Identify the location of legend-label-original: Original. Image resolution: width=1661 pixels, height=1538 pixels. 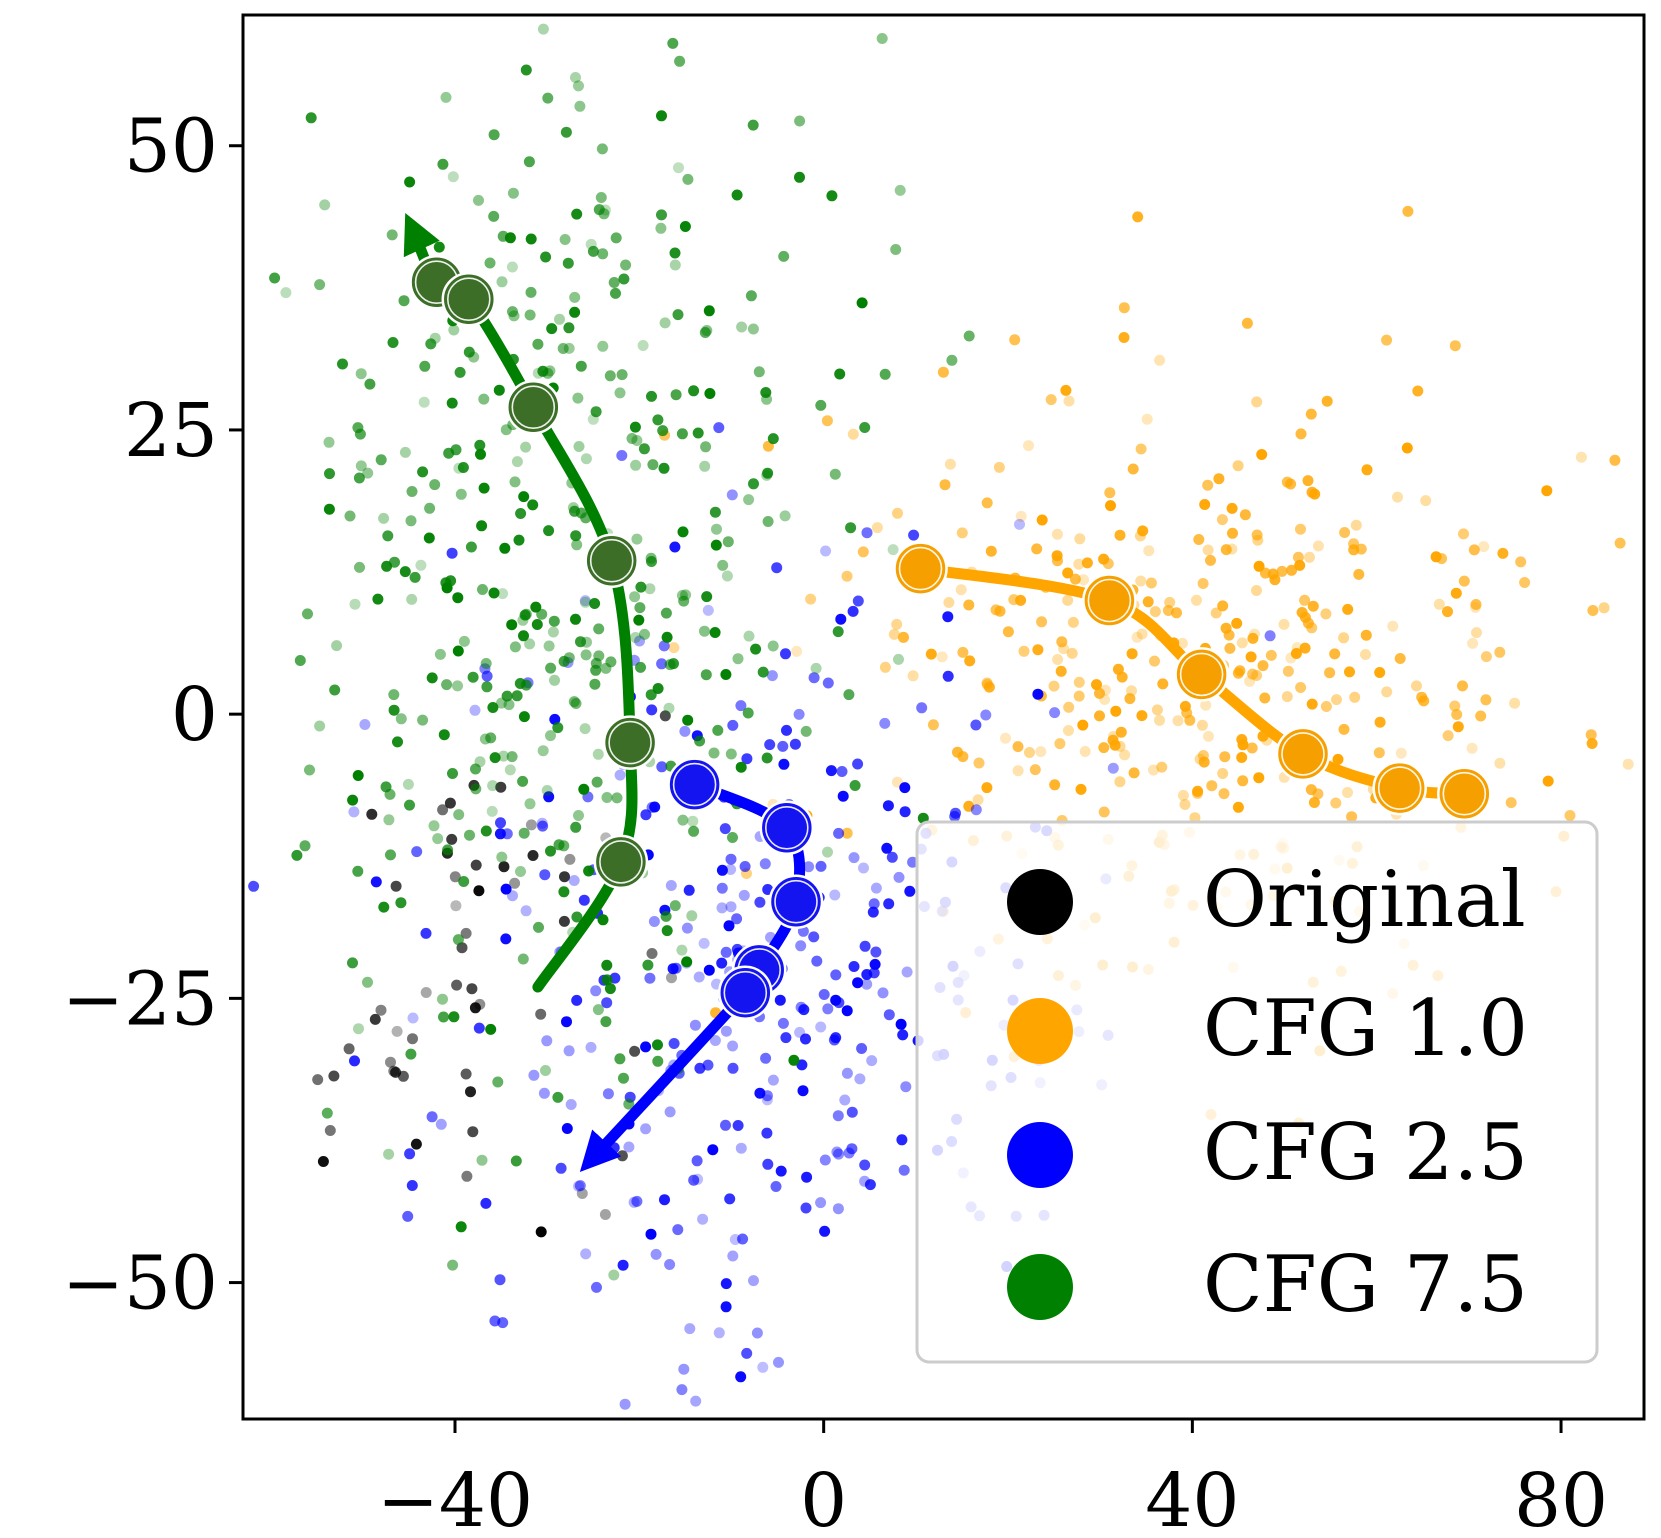
(1364, 900).